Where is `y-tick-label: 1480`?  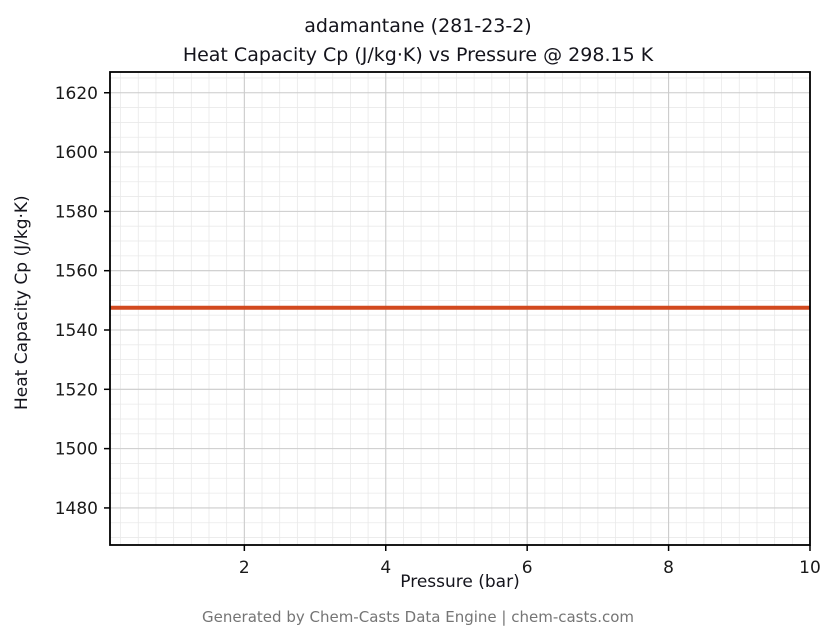 y-tick-label: 1480 is located at coordinates (76, 509).